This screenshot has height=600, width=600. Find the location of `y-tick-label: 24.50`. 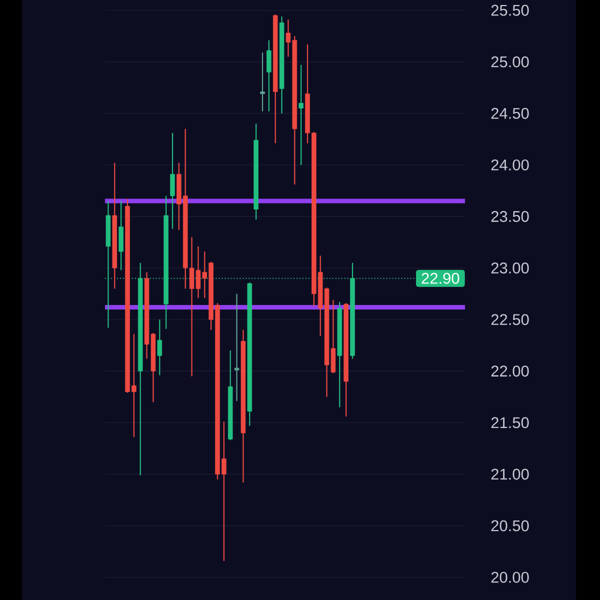

y-tick-label: 24.50 is located at coordinates (510, 113).